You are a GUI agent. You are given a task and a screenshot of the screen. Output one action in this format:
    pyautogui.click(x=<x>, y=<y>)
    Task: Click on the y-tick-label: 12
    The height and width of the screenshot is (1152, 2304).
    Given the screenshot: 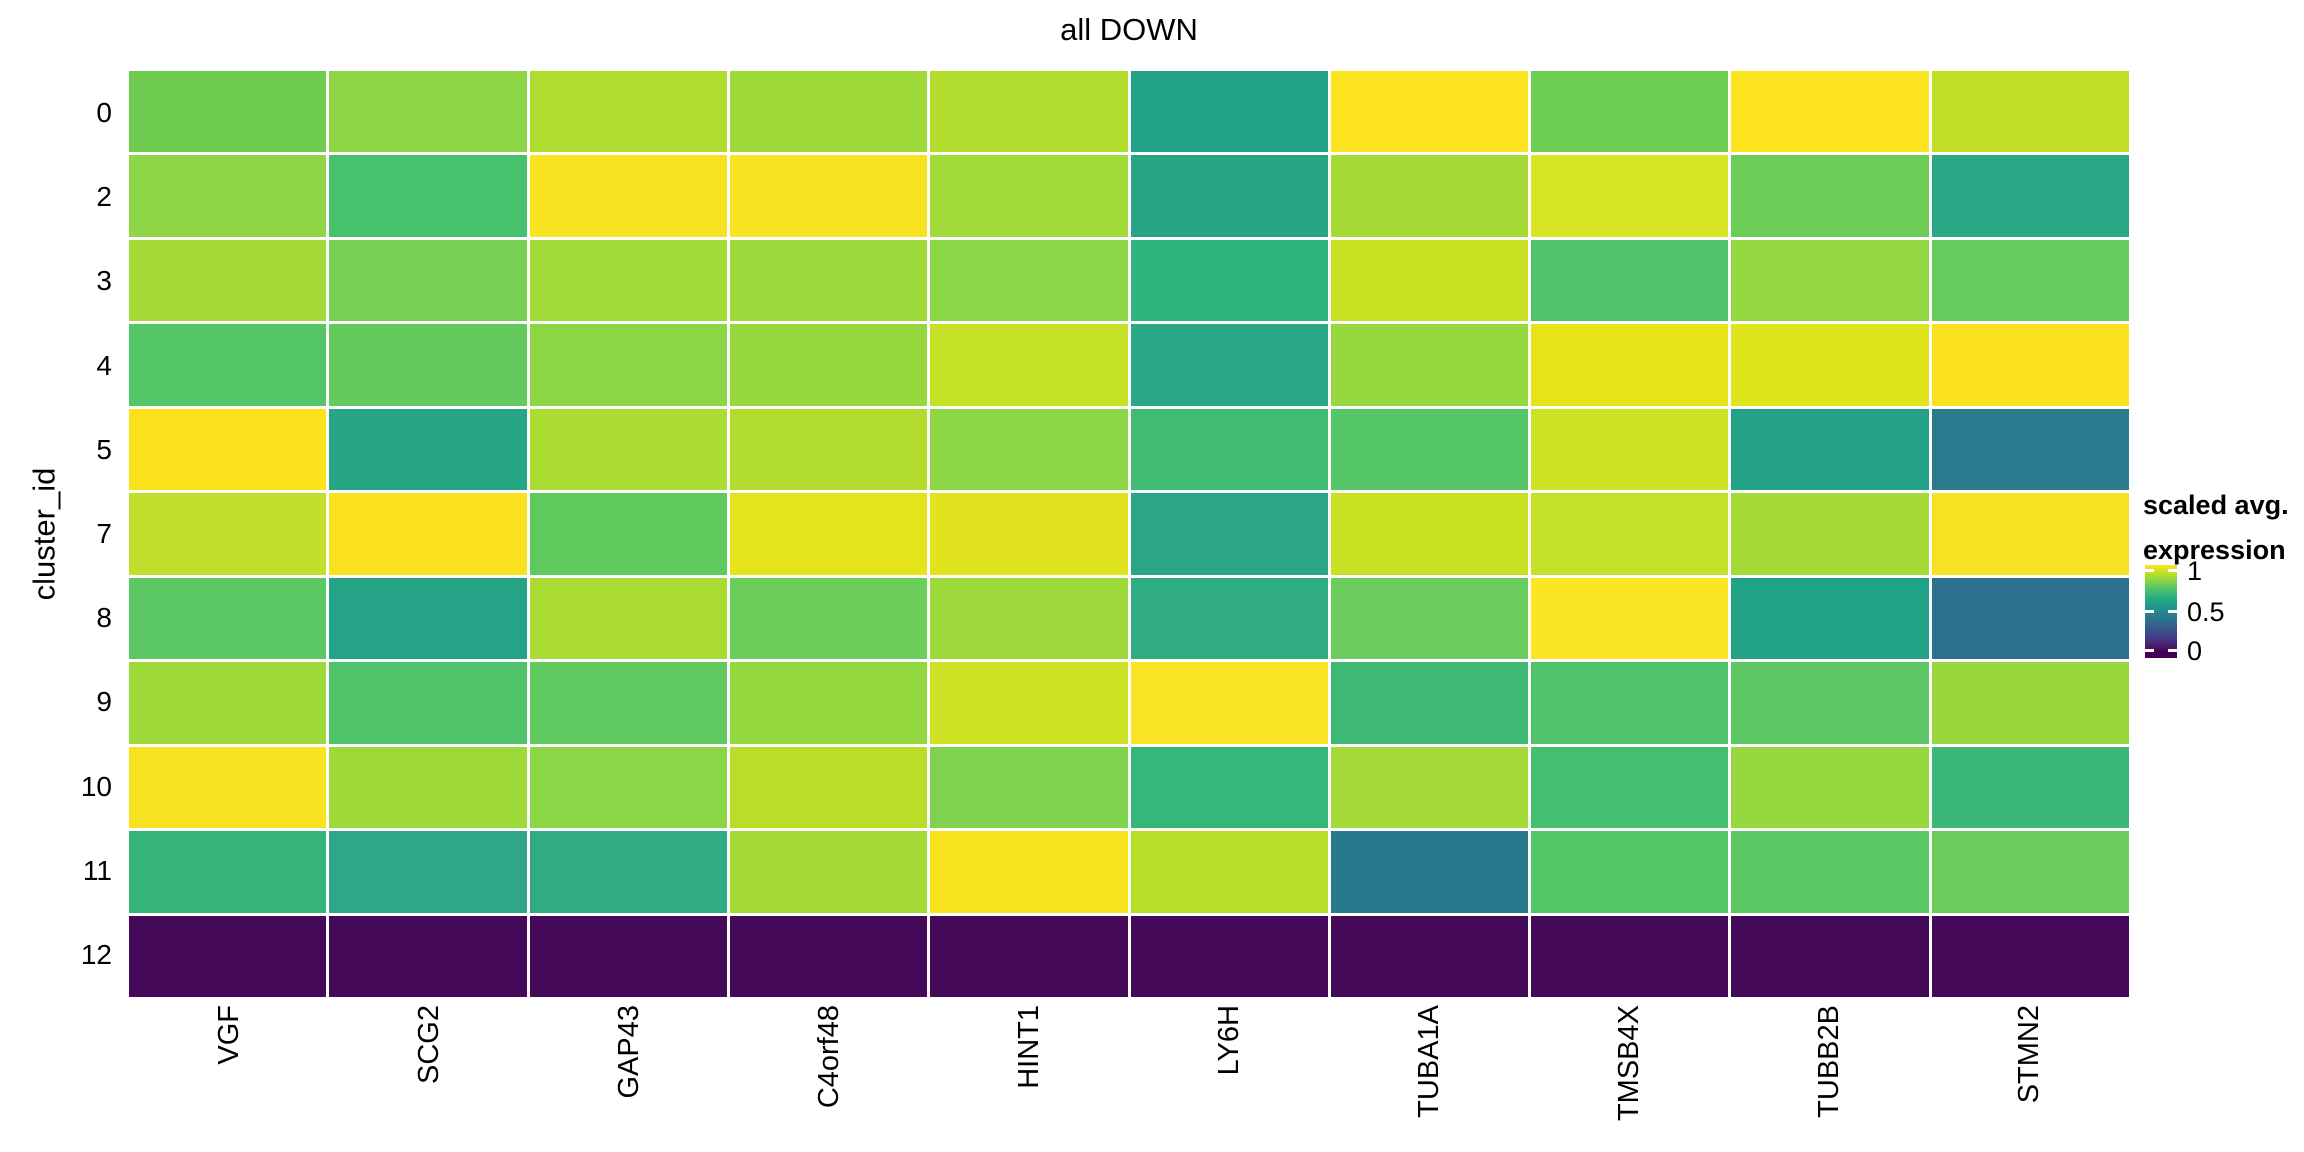 What is the action you would take?
    pyautogui.click(x=96, y=954)
    